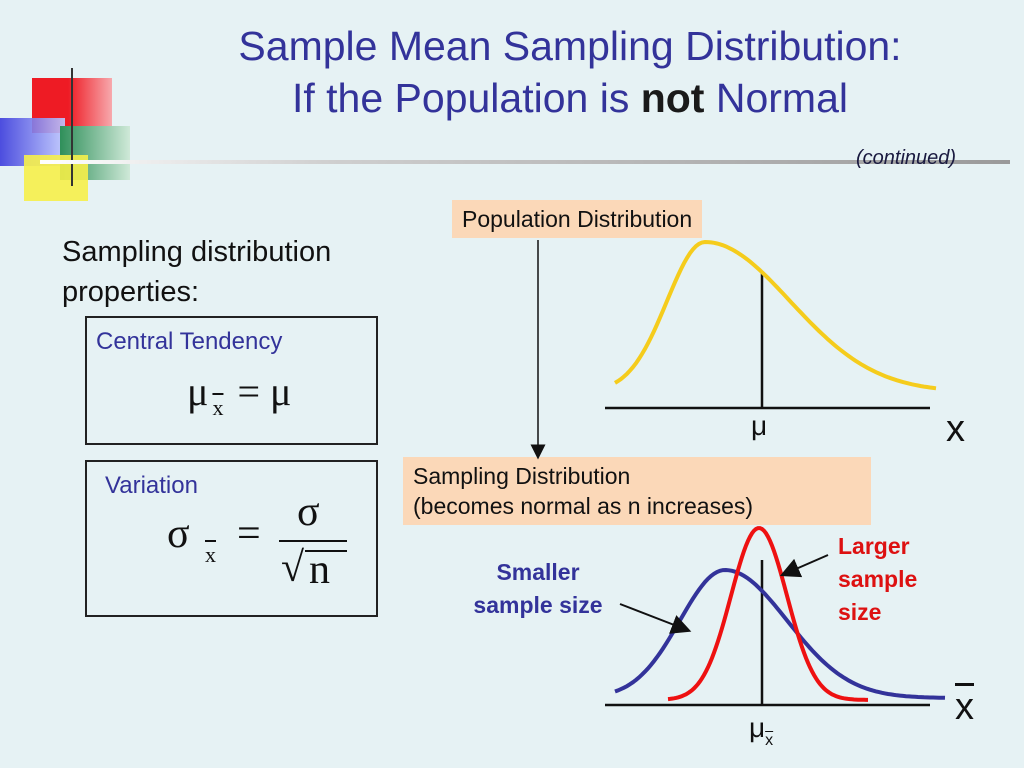 Image resolution: width=1024 pixels, height=768 pixels. I want to click on population-axis-label: x, so click(955, 429).